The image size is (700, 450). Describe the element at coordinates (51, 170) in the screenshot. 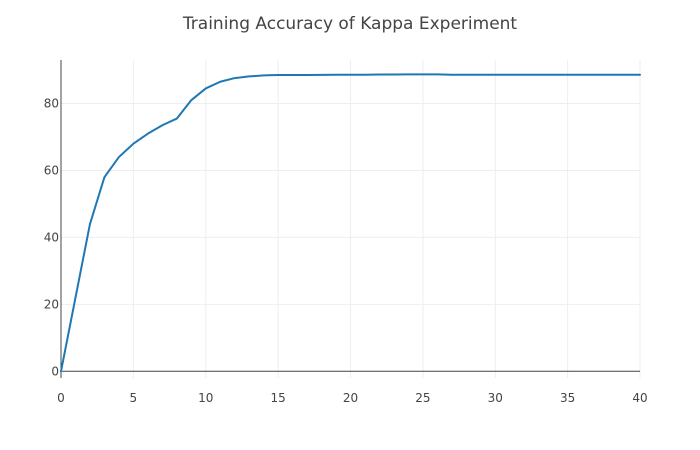

I see `y-tick-label: 60` at that location.